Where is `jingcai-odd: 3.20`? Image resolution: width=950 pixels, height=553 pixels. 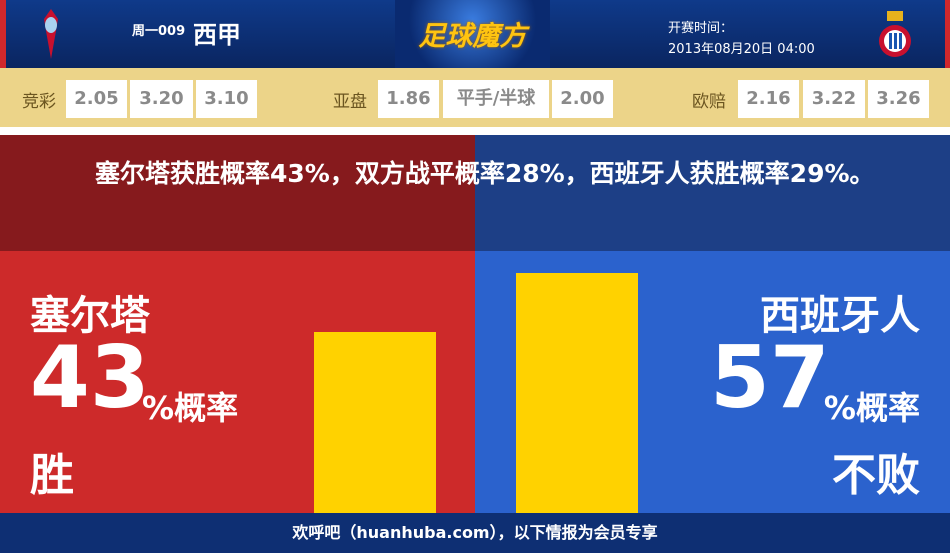 jingcai-odd: 3.20 is located at coordinates (161, 99).